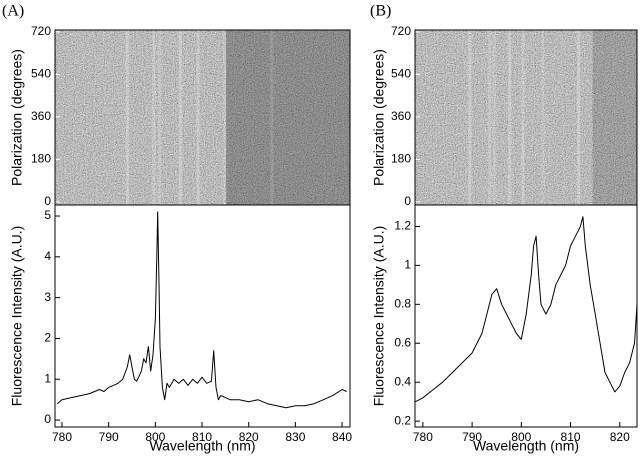  What do you see at coordinates (13, 11) in the screenshot?
I see `panel-label: (A)` at bounding box center [13, 11].